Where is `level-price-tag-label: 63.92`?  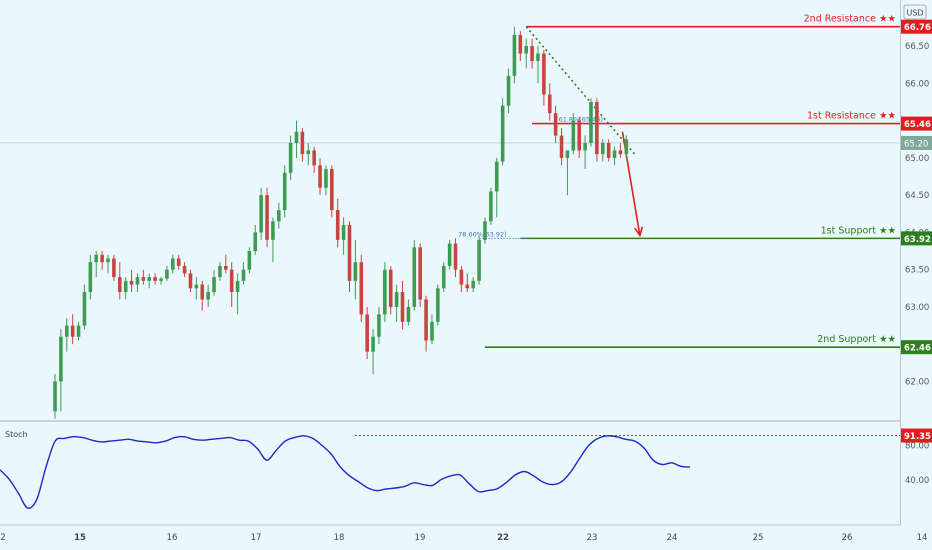
level-price-tag-label: 63.92 is located at coordinates (917, 240).